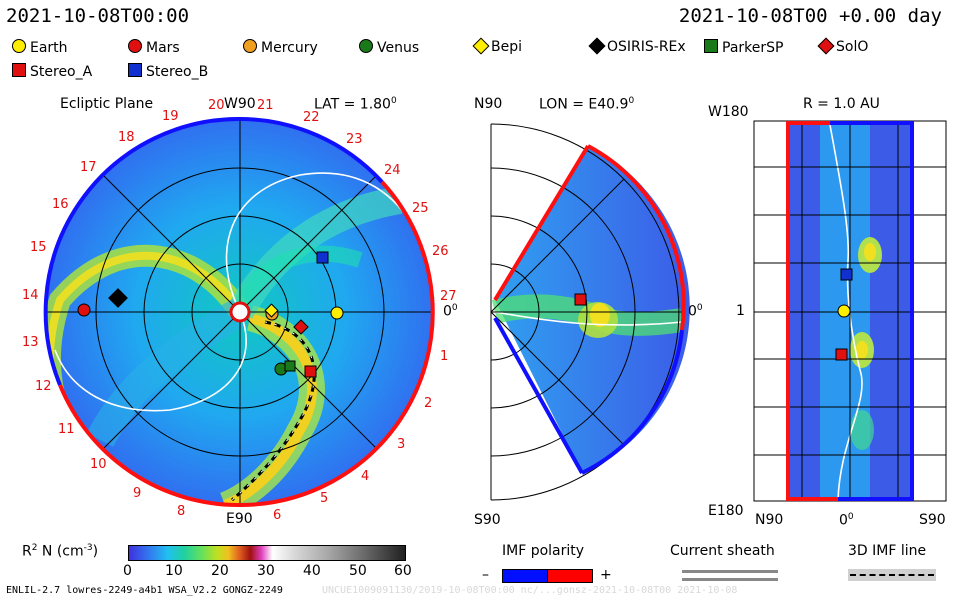 The width and height of the screenshot is (960, 600). I want to click on parkersp-marker, so click(290, 366).